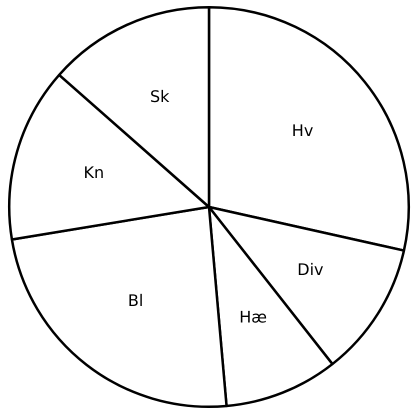 This screenshot has width=418, height=414. I want to click on slice-label: Hv, so click(303, 130).